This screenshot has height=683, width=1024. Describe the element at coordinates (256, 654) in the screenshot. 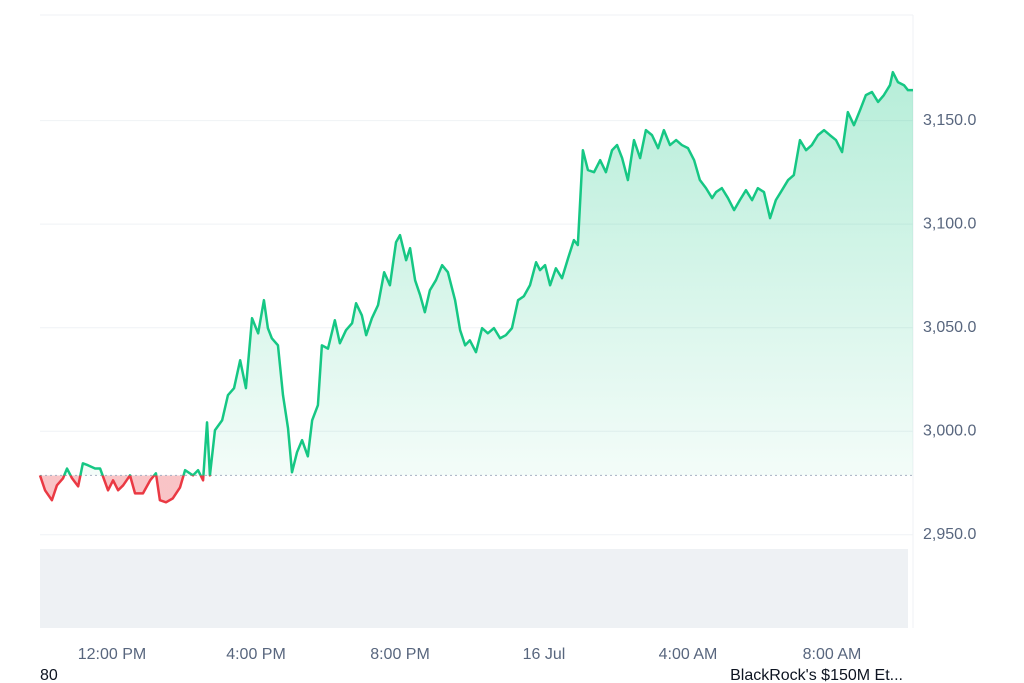

I see `x-tick-label: 4:00 PM` at that location.